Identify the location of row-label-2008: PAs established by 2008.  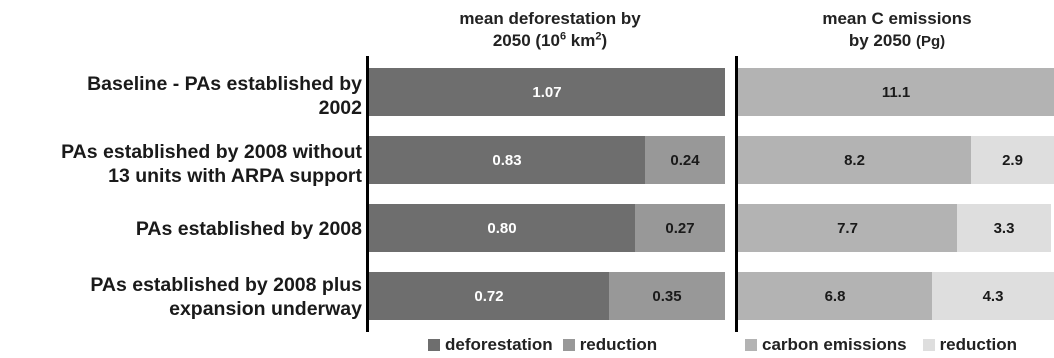
(181, 229).